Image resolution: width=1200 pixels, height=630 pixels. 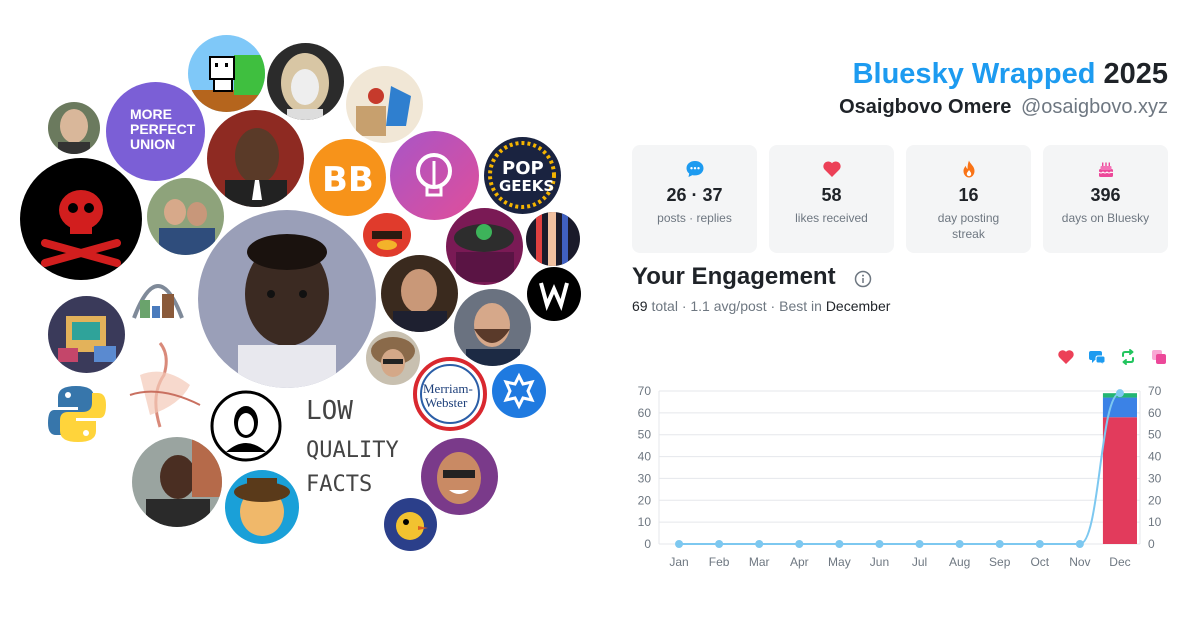 I want to click on avatar-pop-geeks: POP GEEKS, so click(x=522, y=175).